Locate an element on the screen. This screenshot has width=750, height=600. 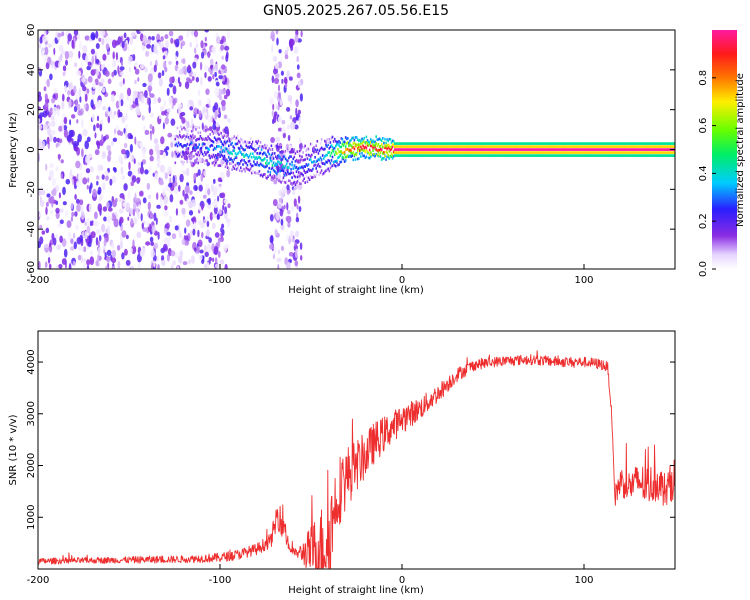
spectrogram-y-tick-label: 20 is located at coordinates (31, 109).